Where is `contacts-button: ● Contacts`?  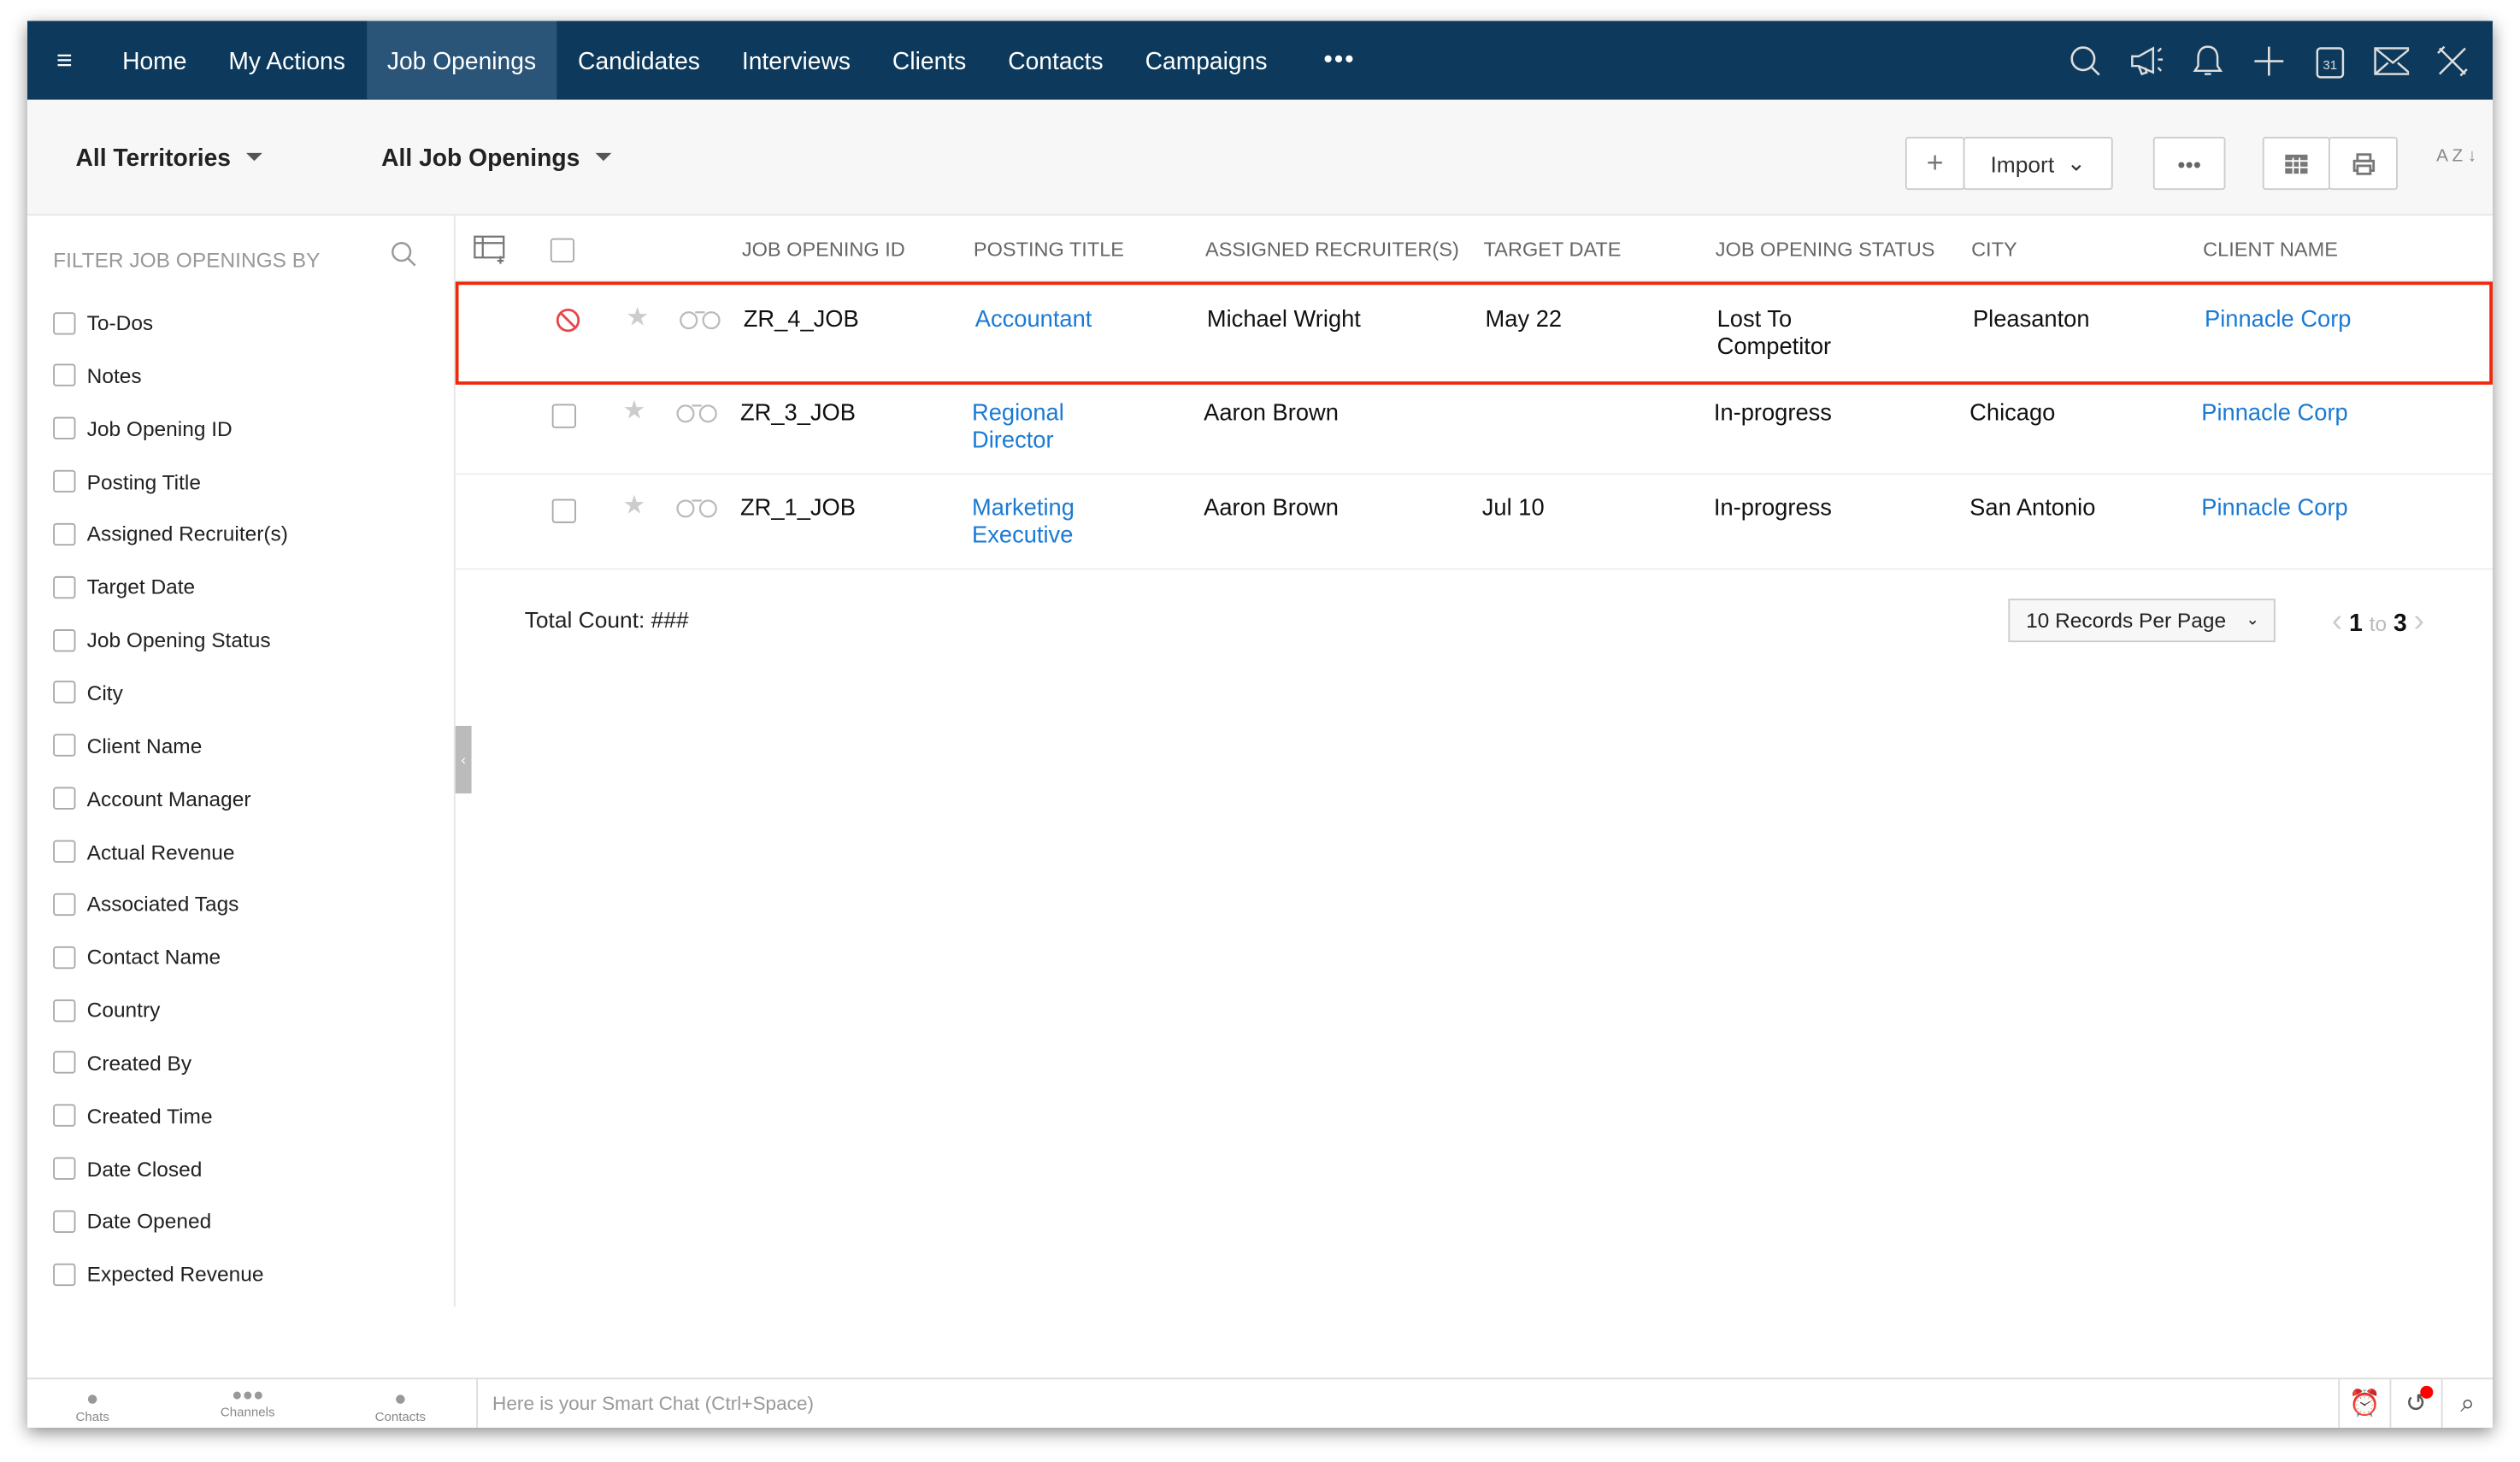
contacts-button: ● Contacts is located at coordinates (400, 1405).